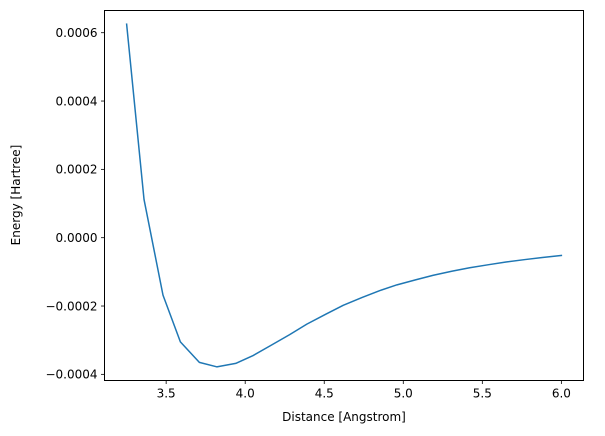 The width and height of the screenshot is (605, 436). I want to click on x-tick-label: 5.5, so click(482, 394).